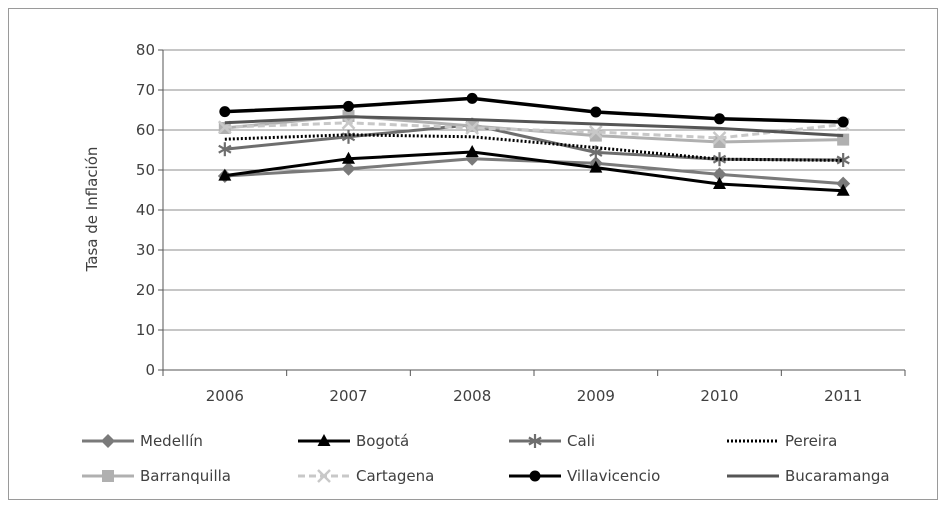  I want to click on legend-label: Cali, so click(581, 441).